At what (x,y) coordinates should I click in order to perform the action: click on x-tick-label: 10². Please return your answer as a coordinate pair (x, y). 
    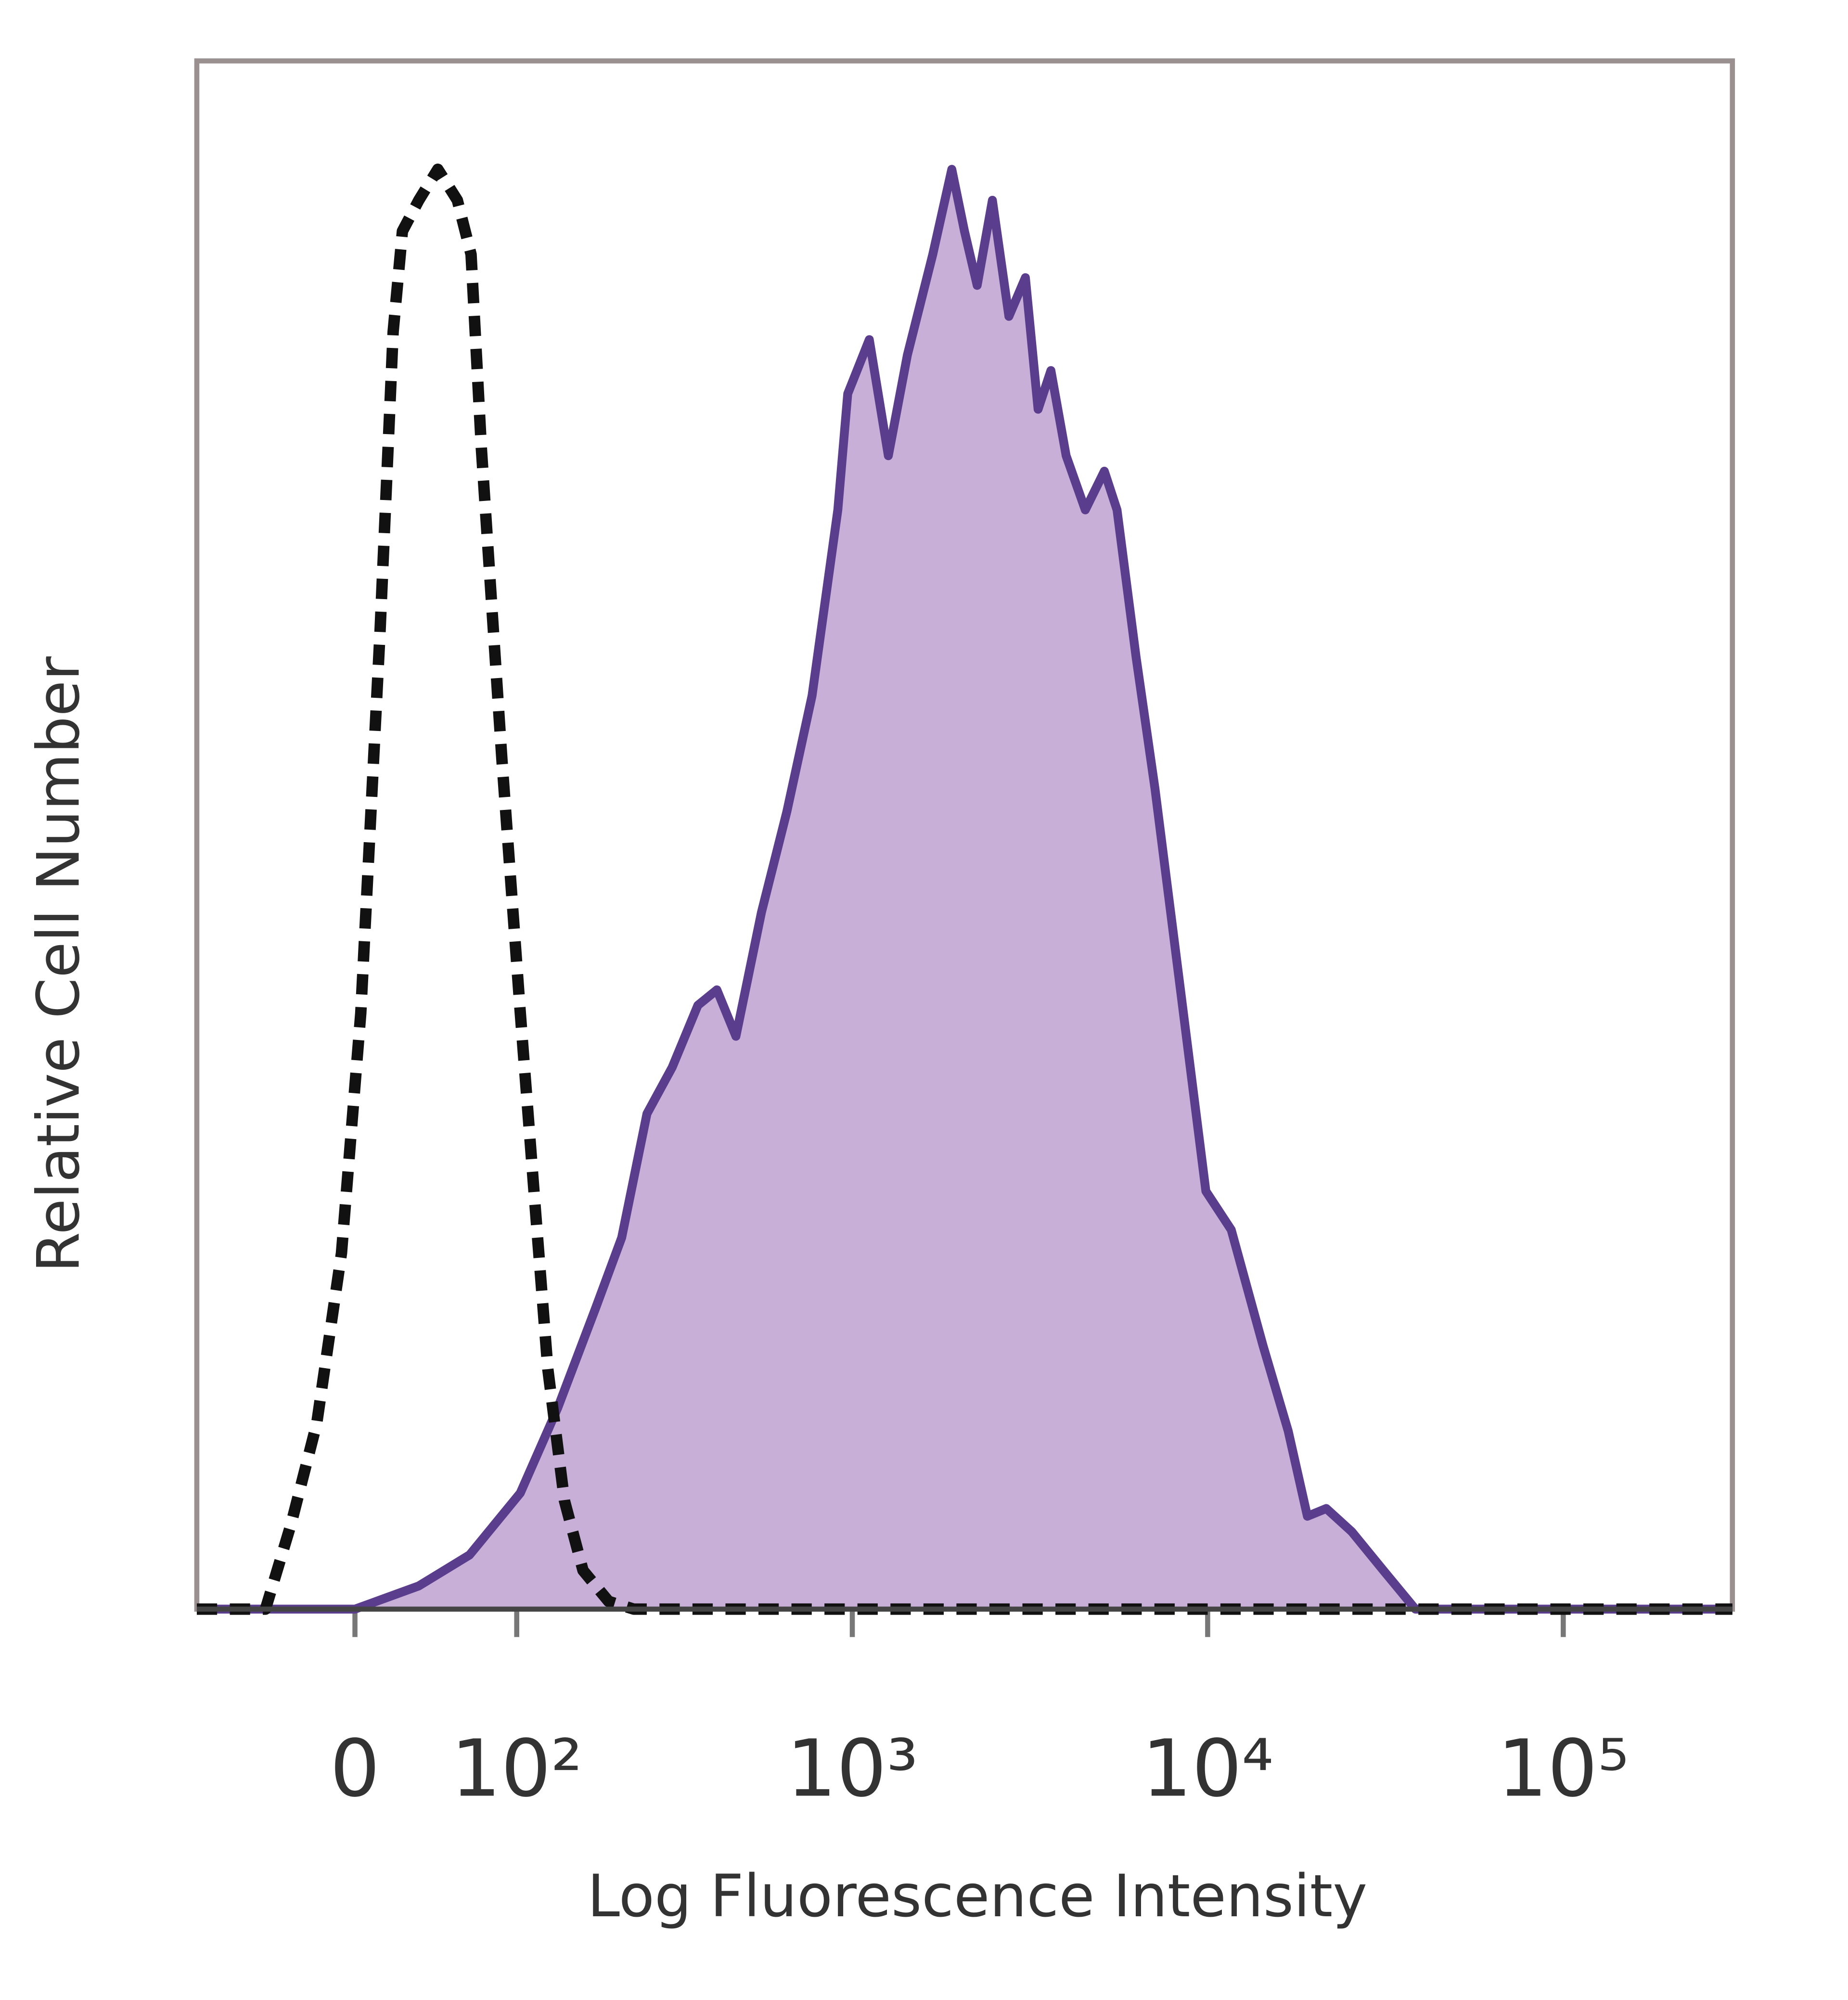
    Looking at the image, I should click on (517, 1769).